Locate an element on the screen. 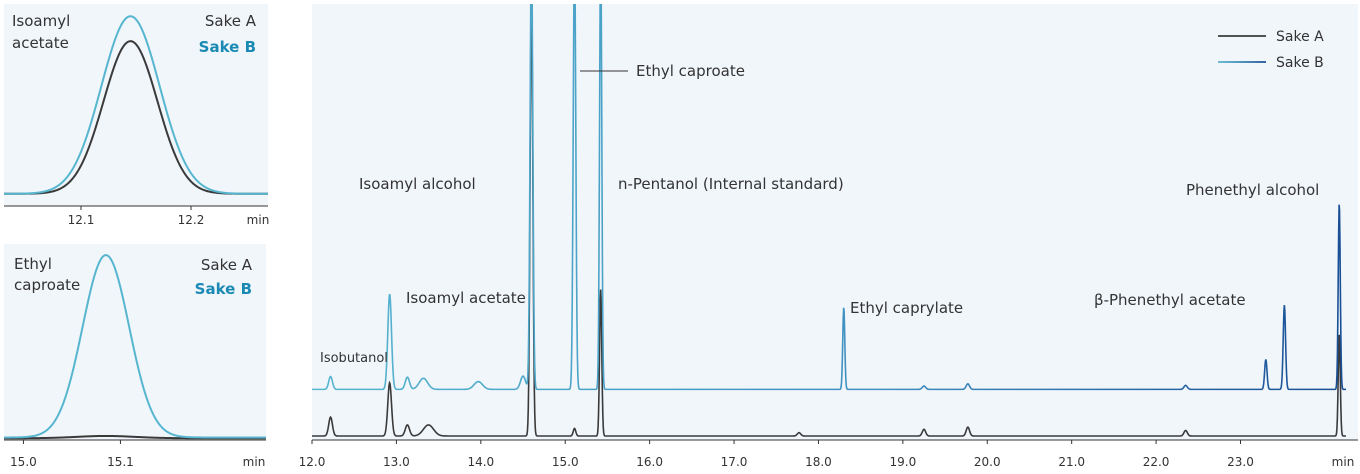 This screenshot has width=1360, height=474. annotation-isoamyl-alcohol: Isoamyl alcohol is located at coordinates (417, 184).